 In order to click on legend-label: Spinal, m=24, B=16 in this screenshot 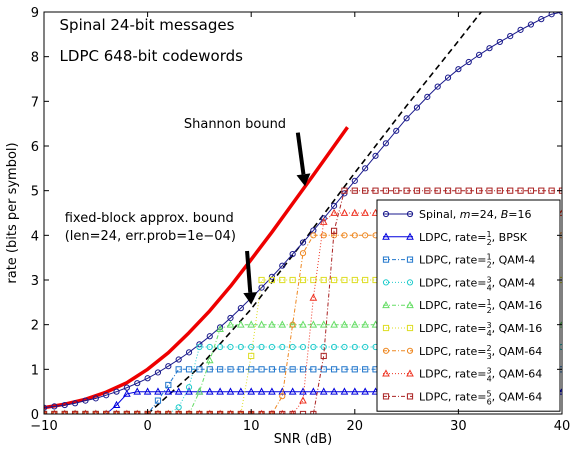, I will do `click(475, 214)`.